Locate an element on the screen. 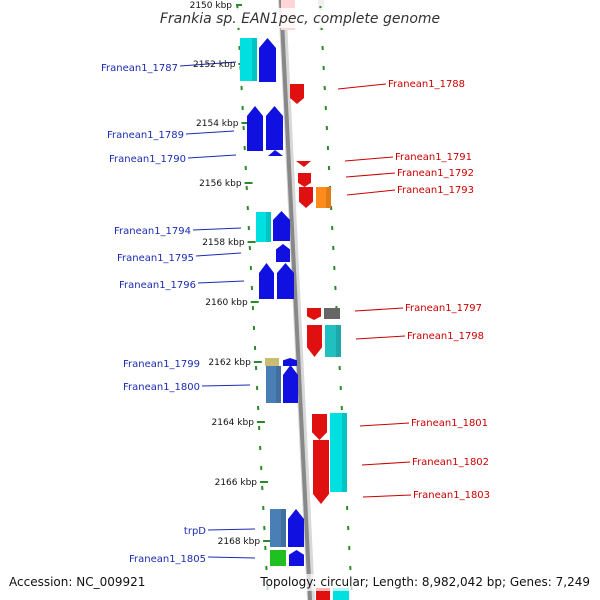 This screenshot has height=600, width=600. tick-label: 2166 kbp is located at coordinates (236, 483).